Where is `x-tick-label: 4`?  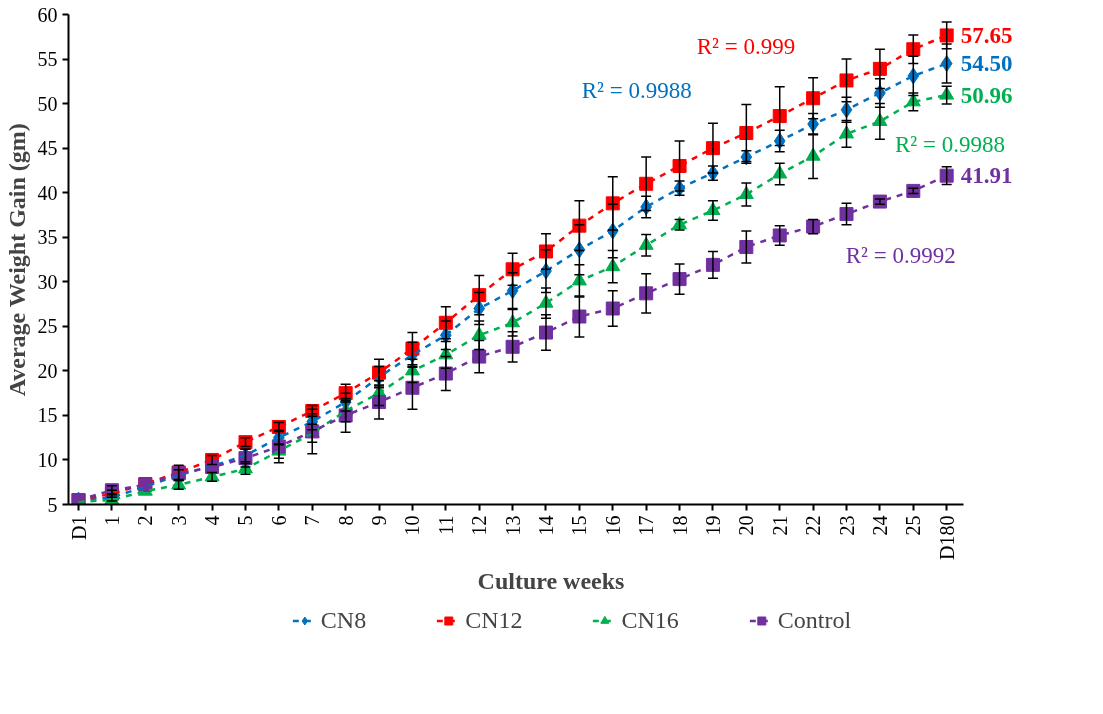 x-tick-label: 4 is located at coordinates (212, 520).